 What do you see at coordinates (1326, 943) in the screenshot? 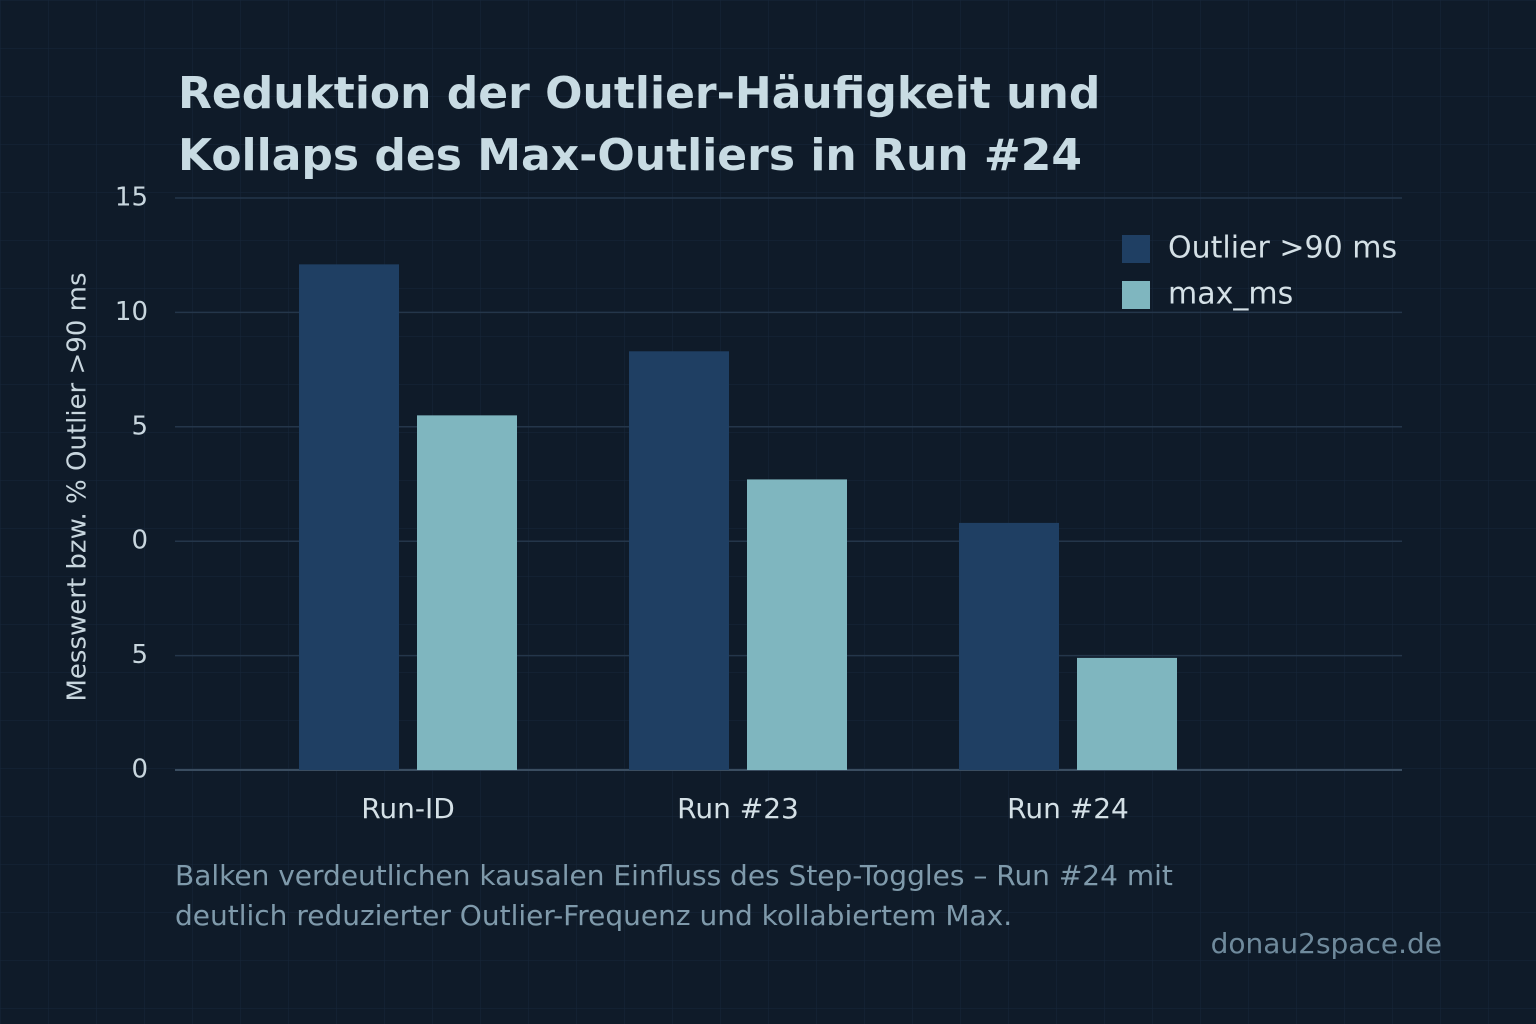
I see `source: donau2space.de` at bounding box center [1326, 943].